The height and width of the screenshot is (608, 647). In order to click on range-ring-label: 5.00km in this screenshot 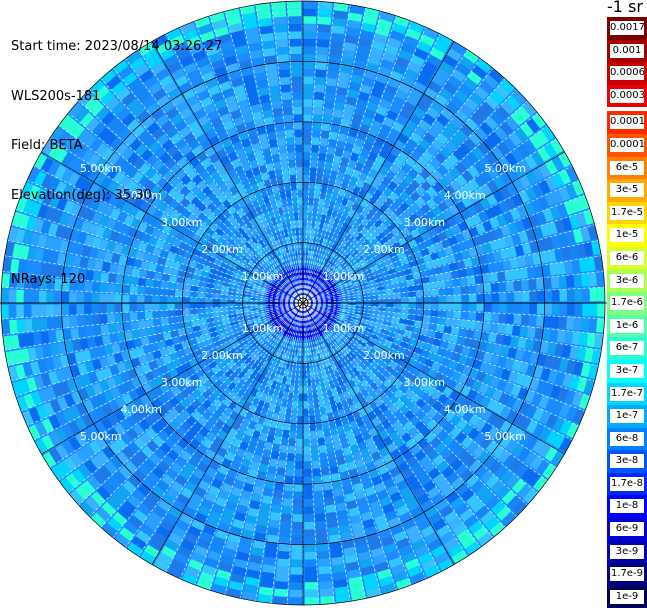, I will do `click(101, 436)`.